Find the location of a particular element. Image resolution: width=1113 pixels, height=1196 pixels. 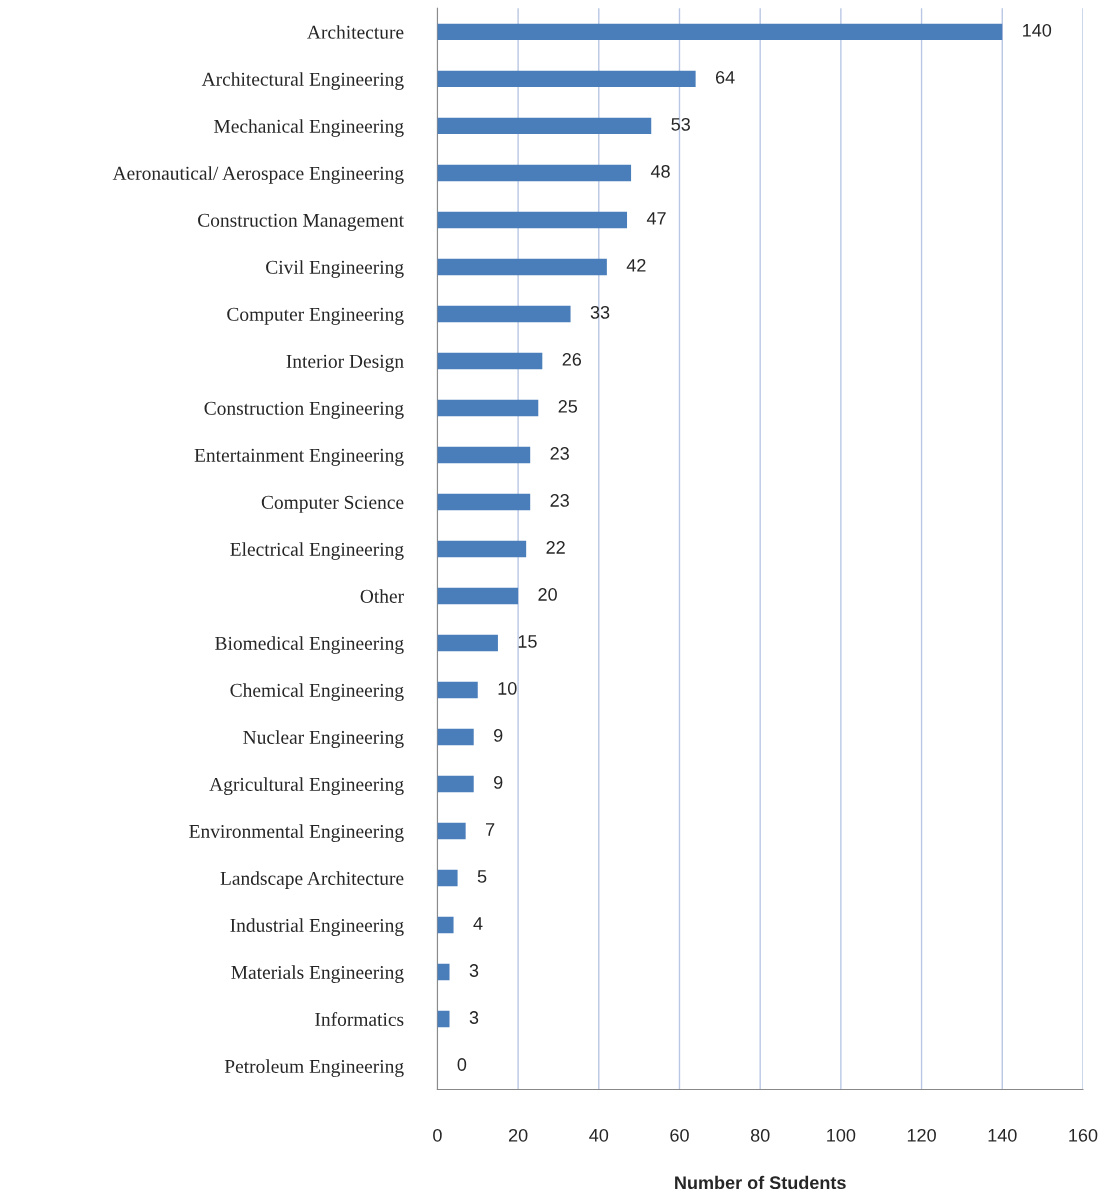

y-tick-label: Agricultural Engineering is located at coordinates (306, 786).